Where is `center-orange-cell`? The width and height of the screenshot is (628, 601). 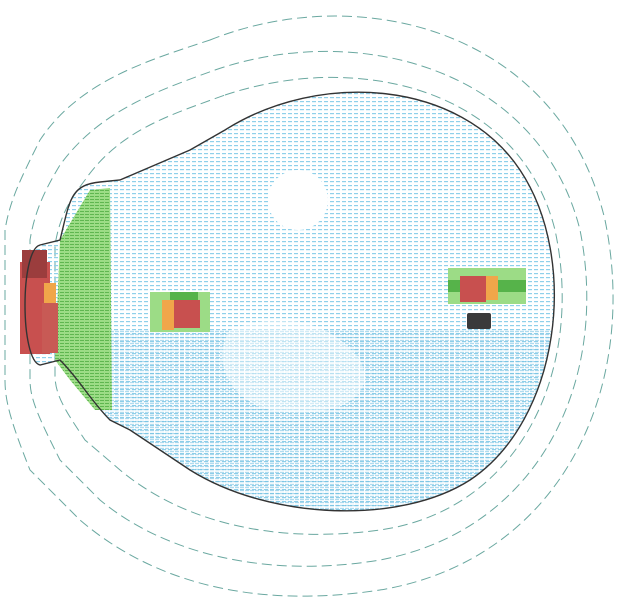
center-orange-cell is located at coordinates (168, 315).